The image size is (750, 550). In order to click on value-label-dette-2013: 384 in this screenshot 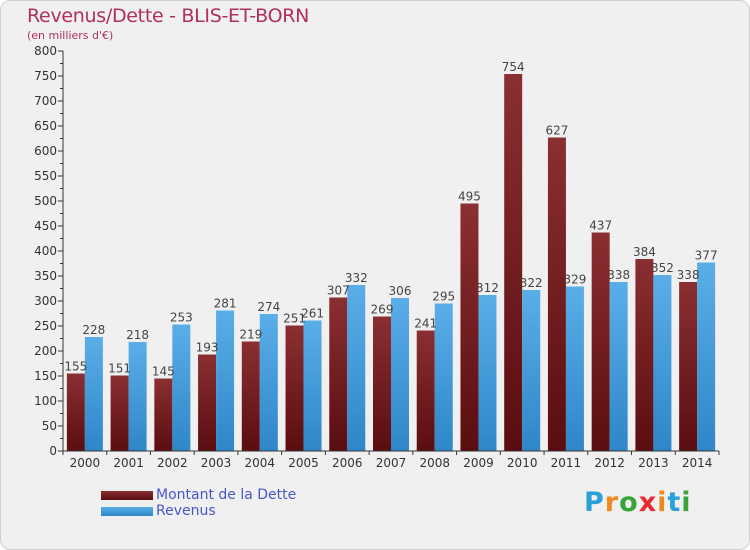, I will do `click(644, 252)`.